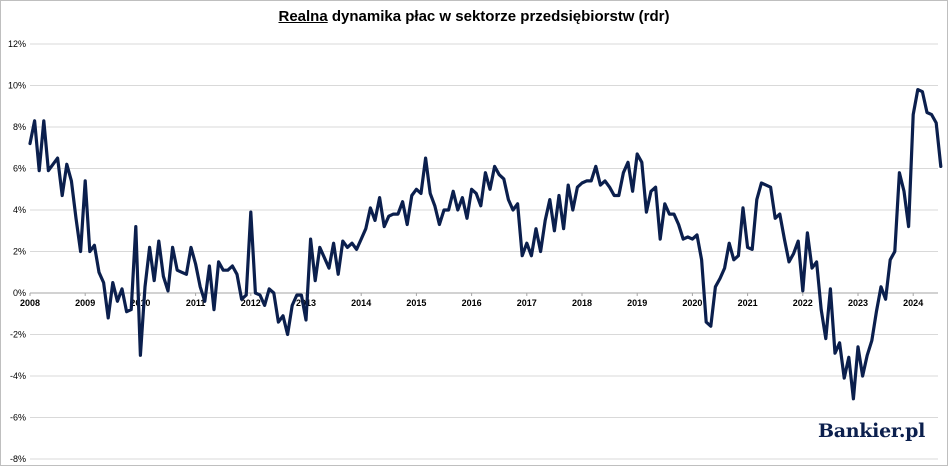 The width and height of the screenshot is (948, 466). I want to click on y-tick-label: -4%, so click(18, 376).